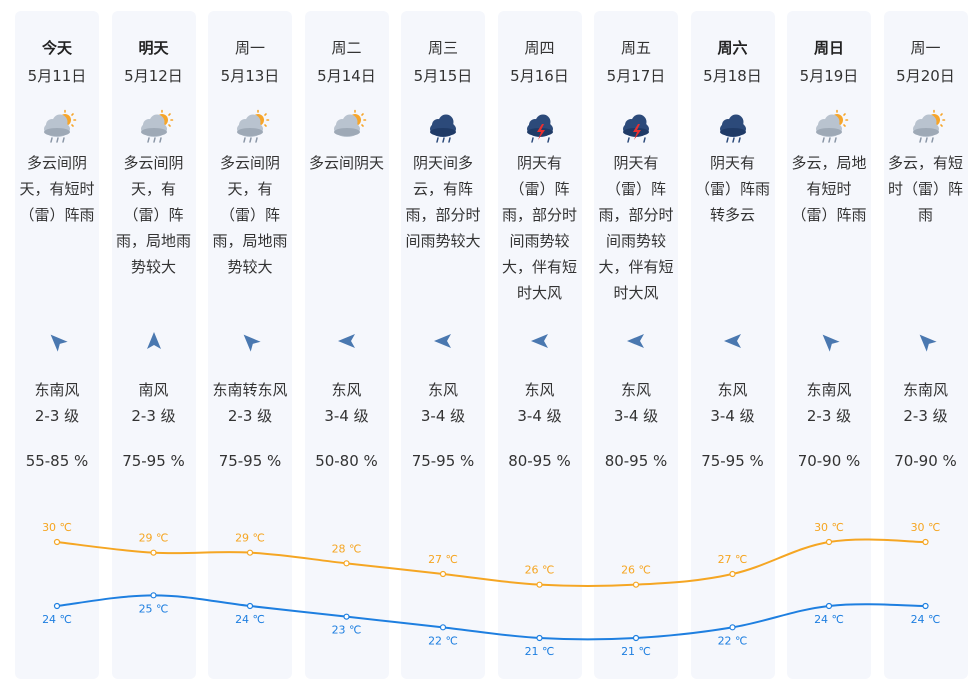 The height and width of the screenshot is (691, 979). Describe the element at coordinates (635, 48) in the screenshot. I see `day-name: 周五` at that location.